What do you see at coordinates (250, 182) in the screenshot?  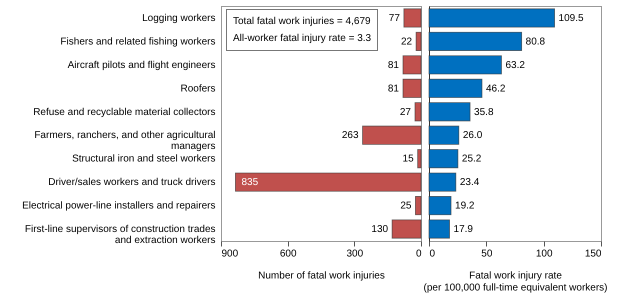 I see `data-label: 835` at bounding box center [250, 182].